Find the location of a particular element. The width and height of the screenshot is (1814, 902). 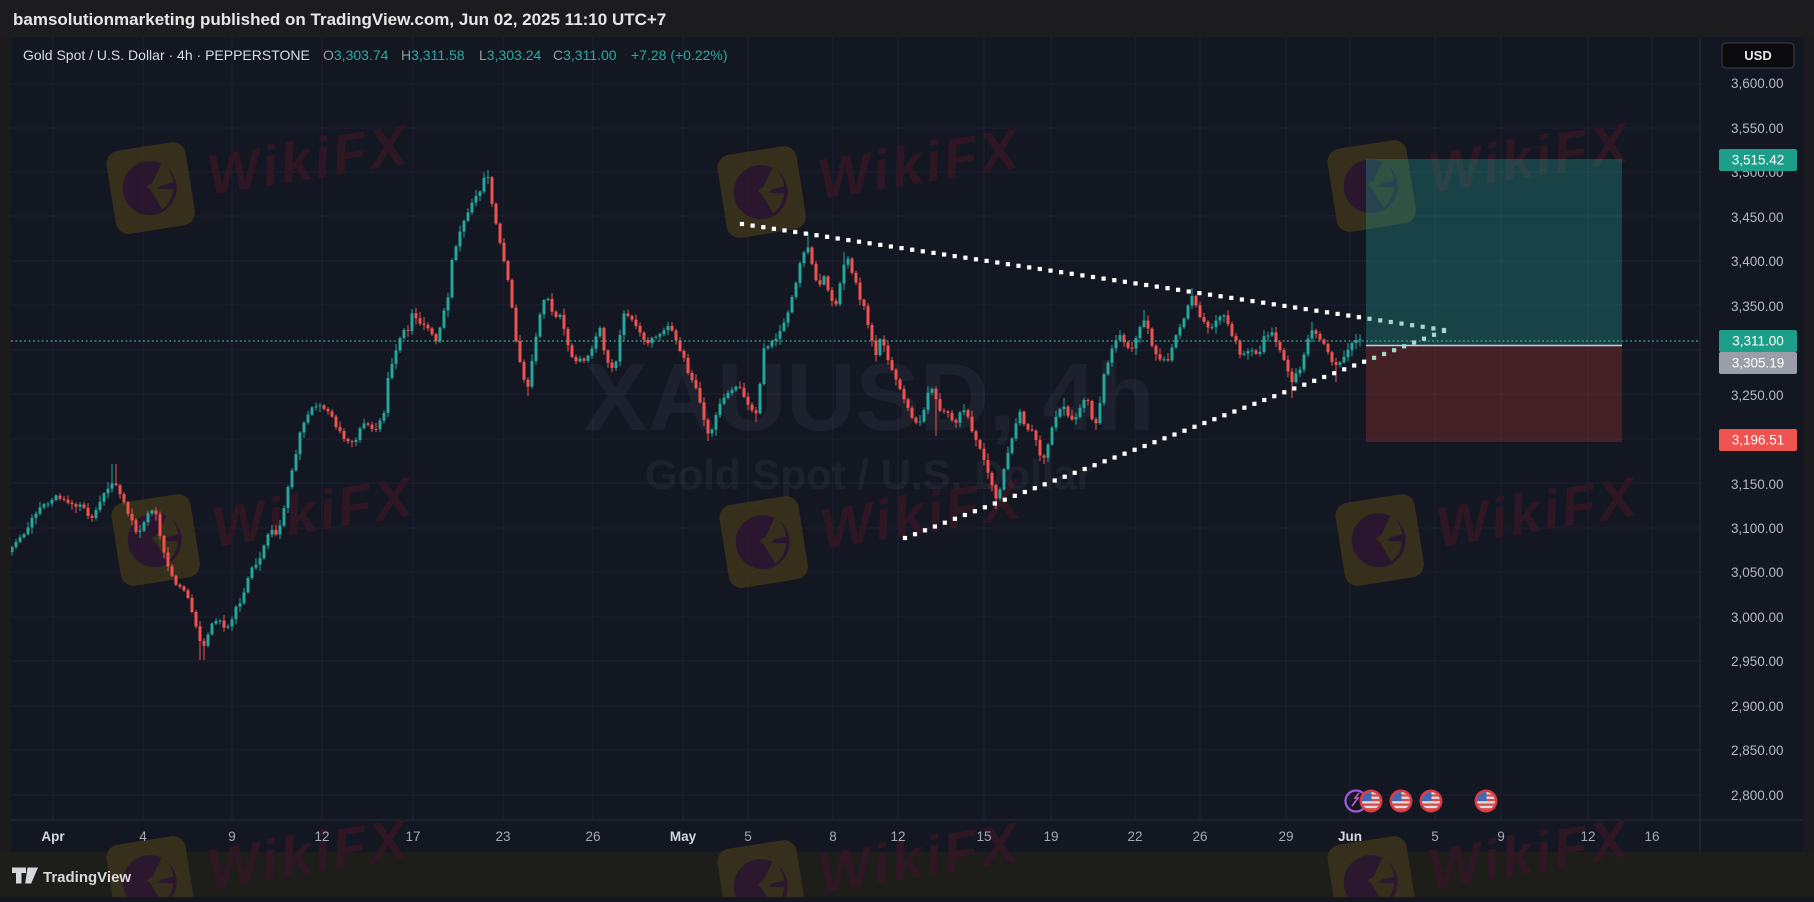

svg-text: 3,350.00 is located at coordinates (1757, 306).